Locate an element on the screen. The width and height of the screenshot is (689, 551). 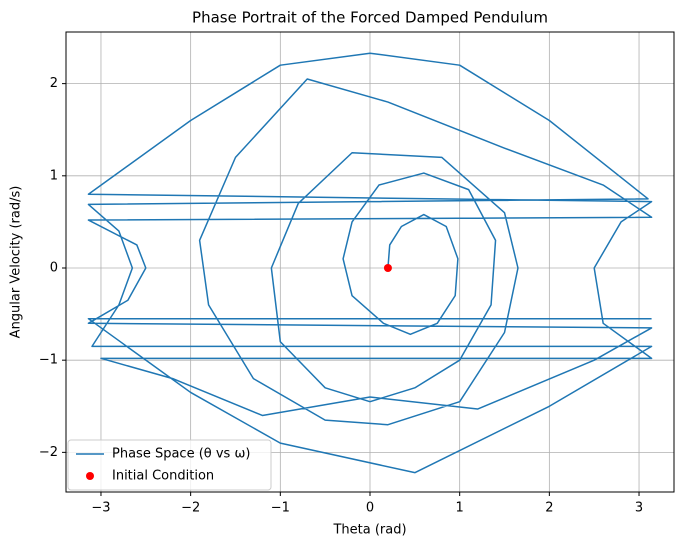
x-tick-label: 1 is located at coordinates (460, 508).